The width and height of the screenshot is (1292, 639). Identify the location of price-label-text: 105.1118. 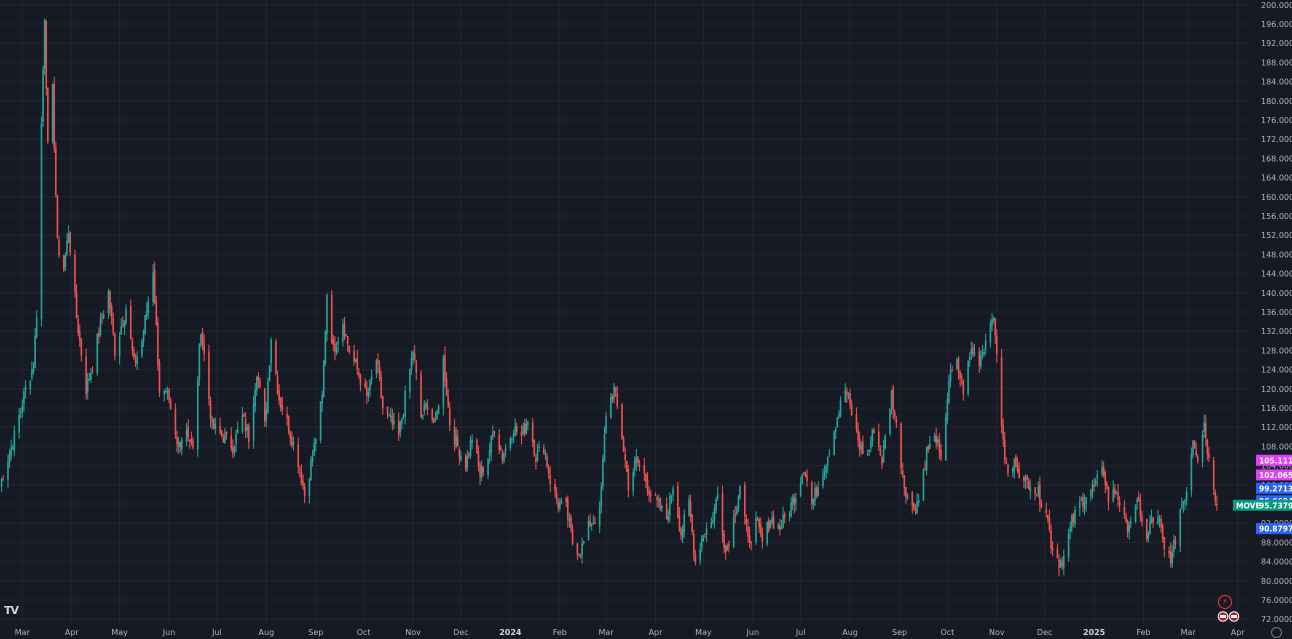
(1275, 460).